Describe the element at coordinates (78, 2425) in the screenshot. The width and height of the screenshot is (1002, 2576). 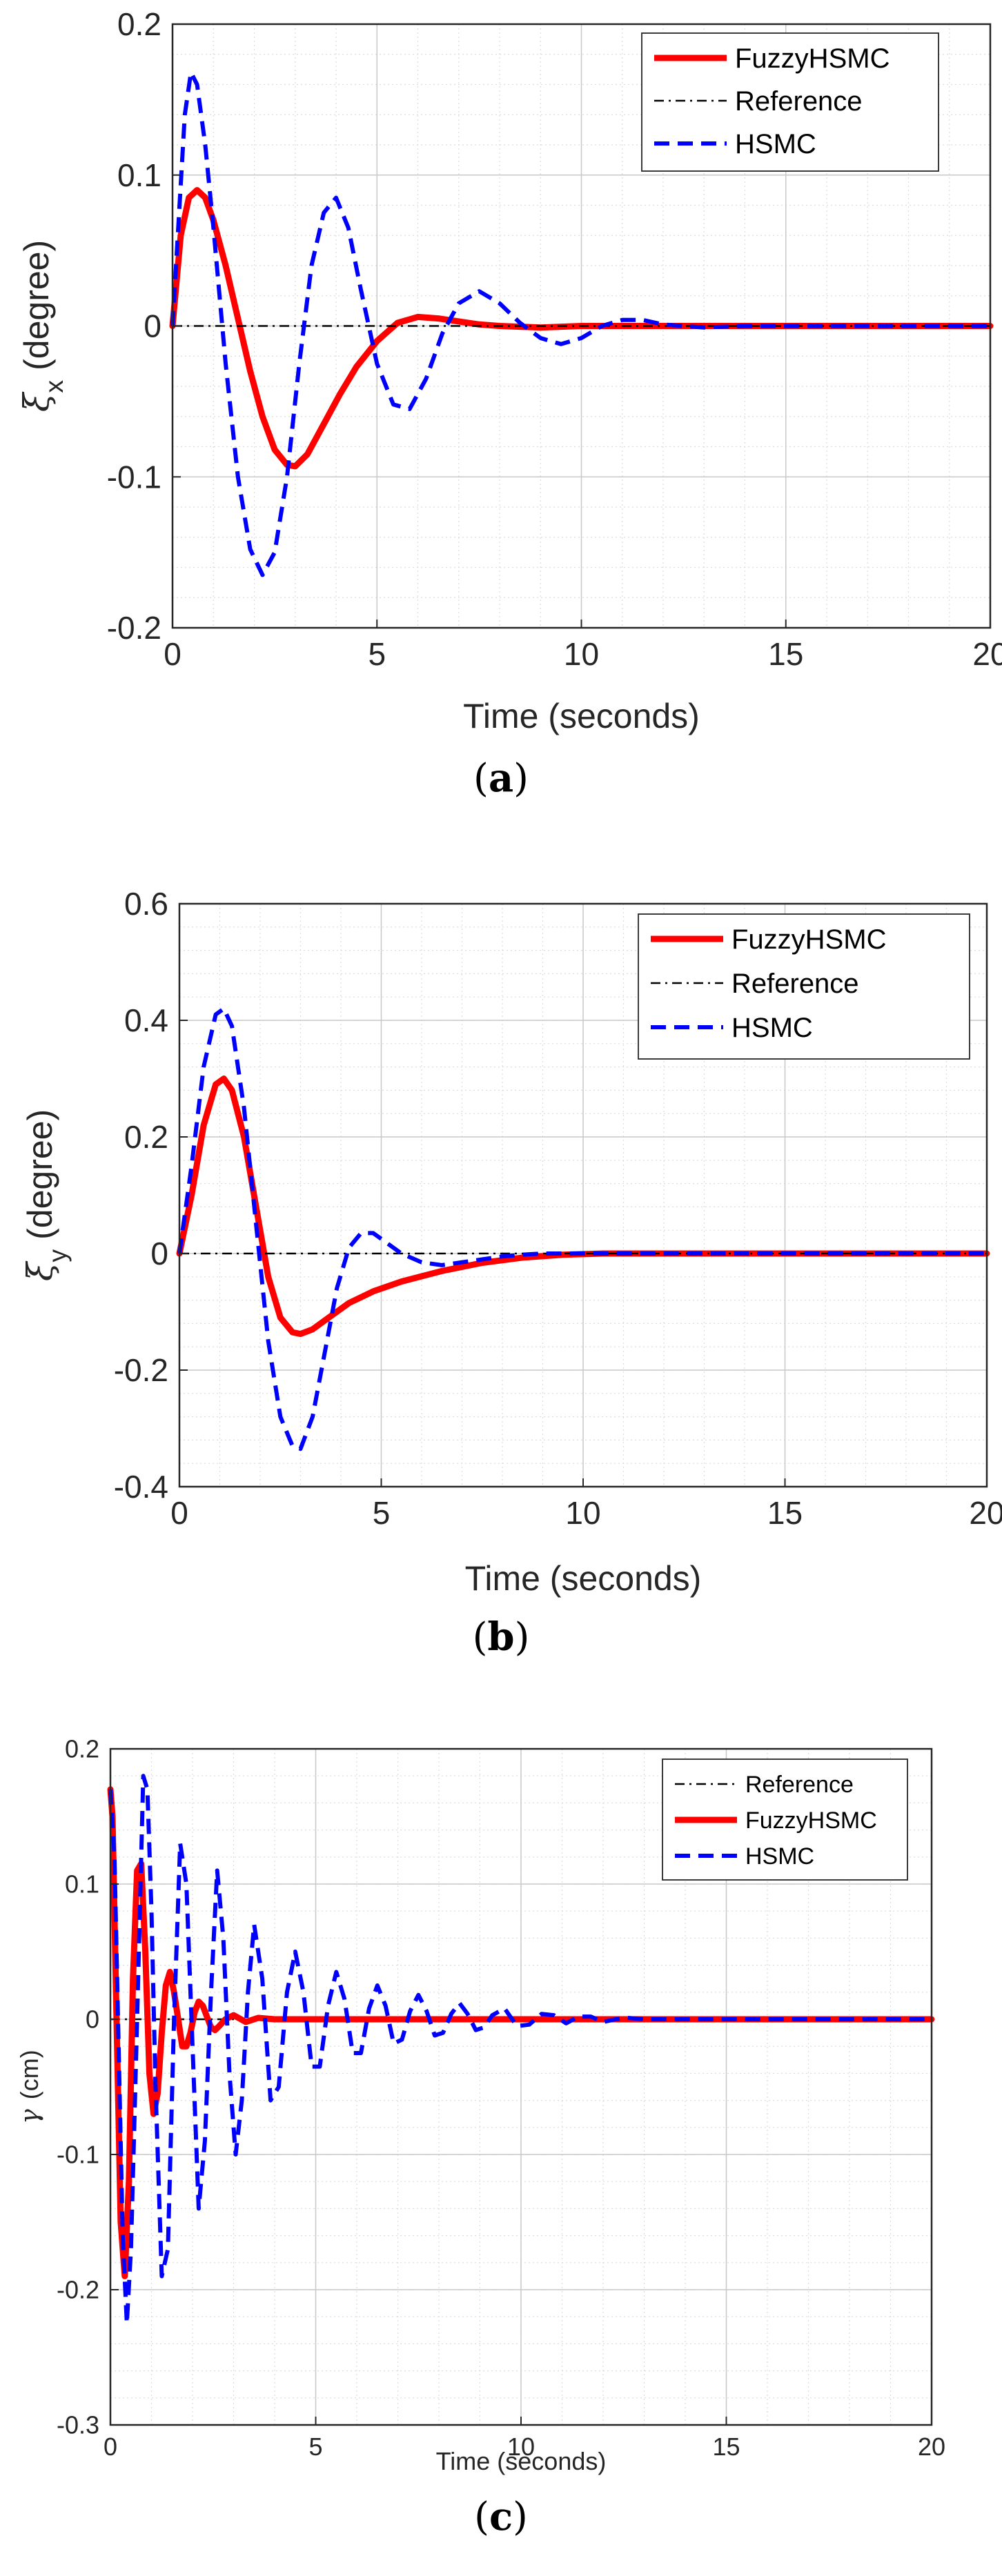
I see `y-tick-label: -0.3` at that location.